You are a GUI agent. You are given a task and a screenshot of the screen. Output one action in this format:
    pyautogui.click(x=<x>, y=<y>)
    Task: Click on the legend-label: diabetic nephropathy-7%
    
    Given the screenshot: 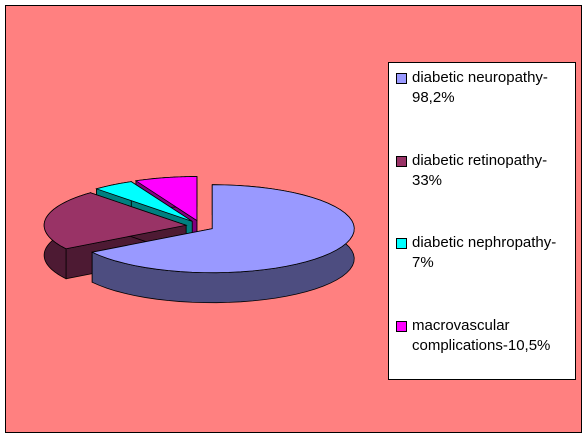 What is the action you would take?
    pyautogui.click(x=484, y=252)
    